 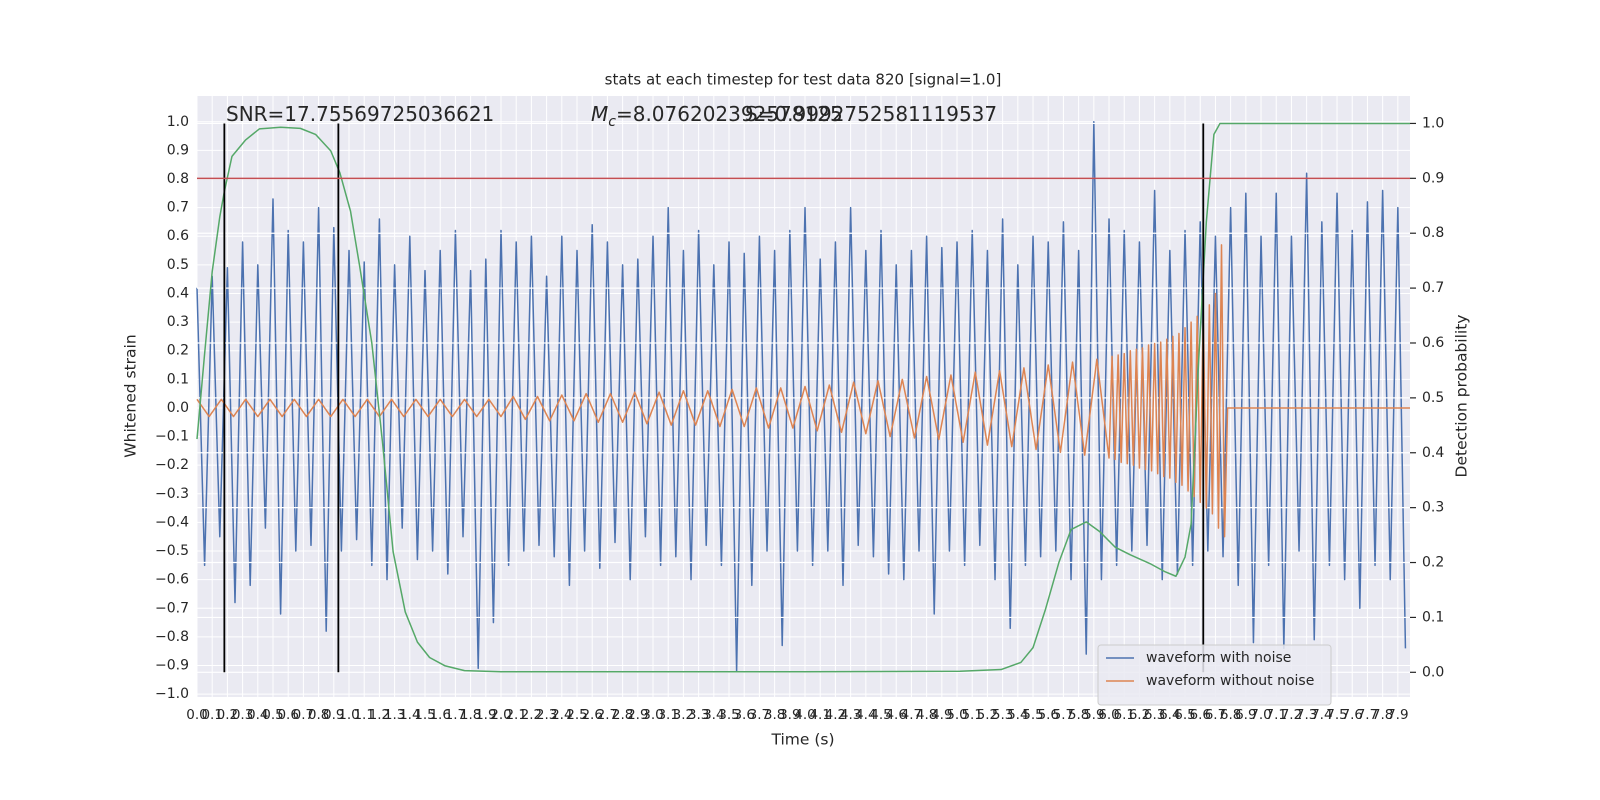 What do you see at coordinates (1002, 715) in the screenshot?
I see `x-tick-label: 5.3` at bounding box center [1002, 715].